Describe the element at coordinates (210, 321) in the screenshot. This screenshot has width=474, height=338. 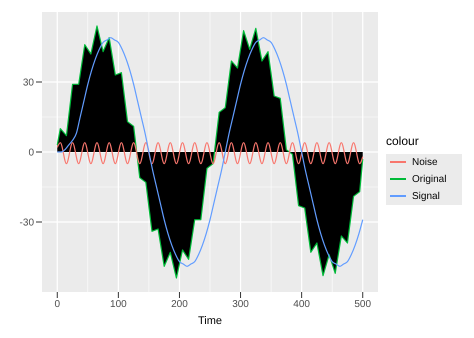
I see `x-axis-title: Time` at that location.